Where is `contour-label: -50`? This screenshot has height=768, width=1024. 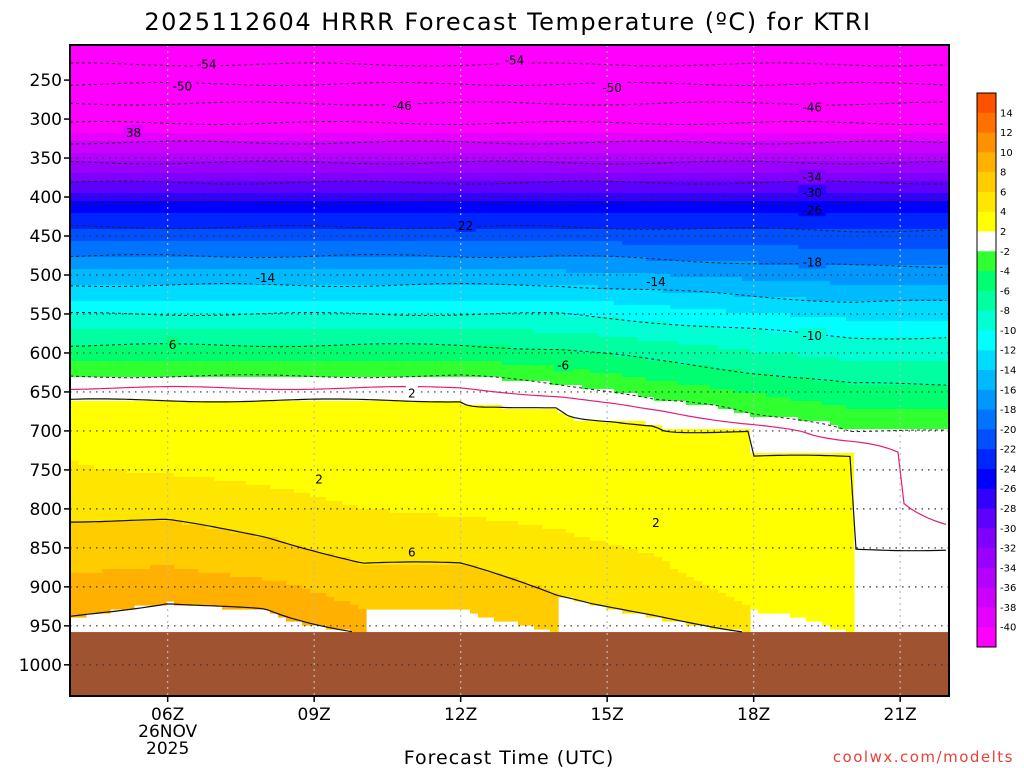 contour-label: -50 is located at coordinates (612, 88).